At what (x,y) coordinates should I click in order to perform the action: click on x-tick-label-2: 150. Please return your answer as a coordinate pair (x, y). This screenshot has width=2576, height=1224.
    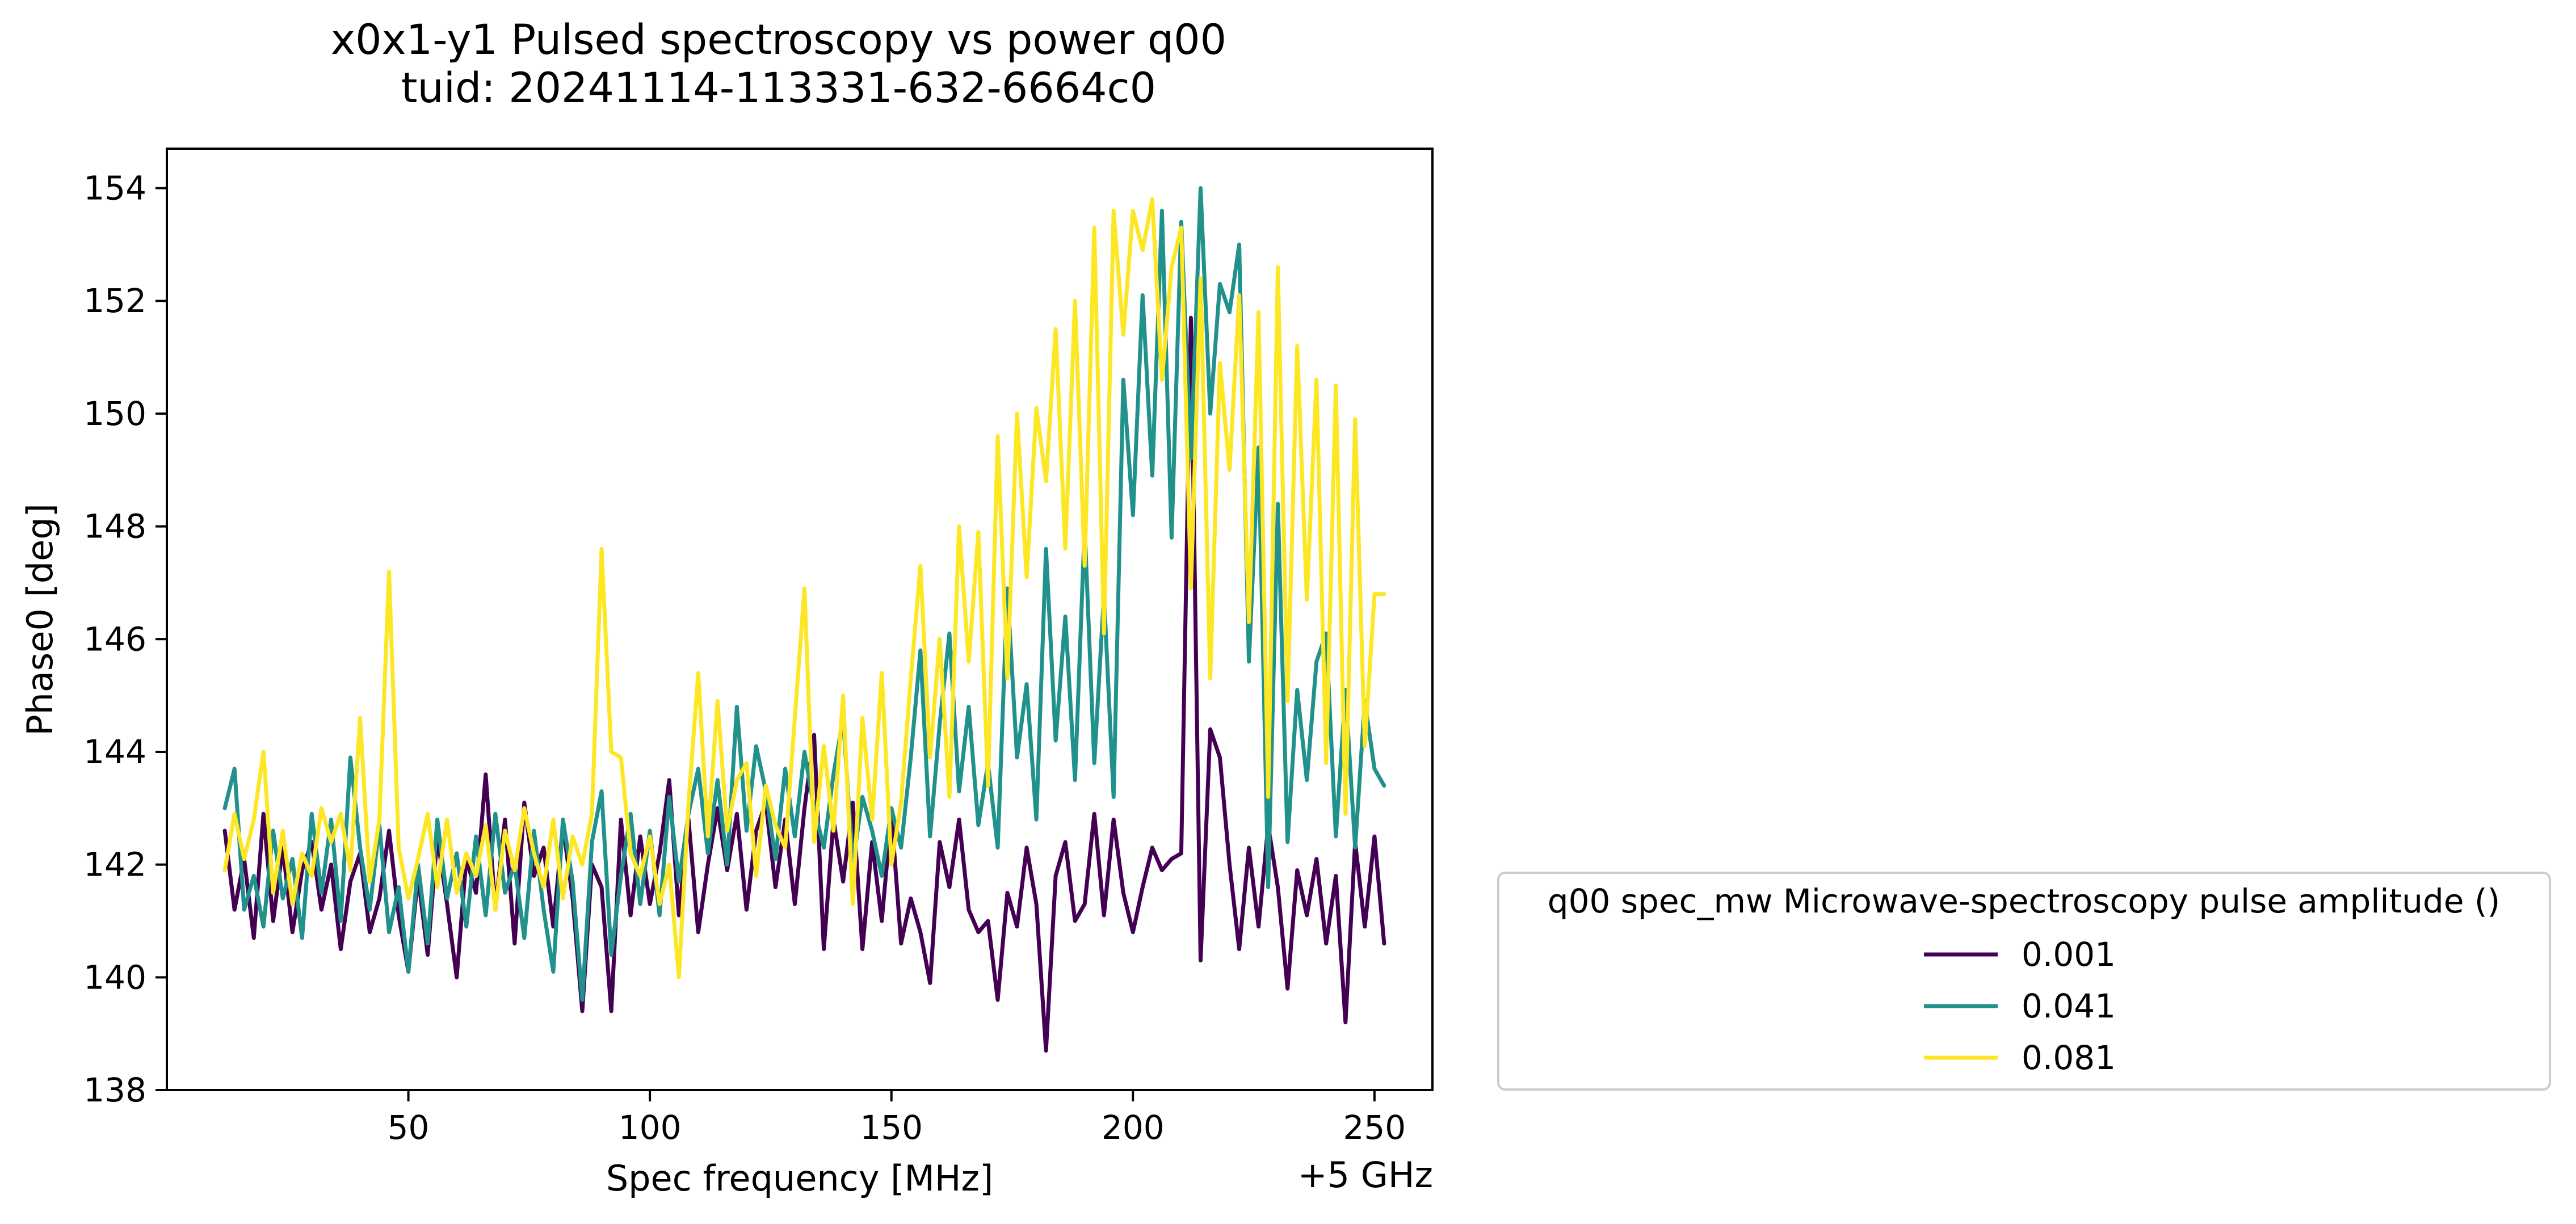
    Looking at the image, I should click on (891, 1127).